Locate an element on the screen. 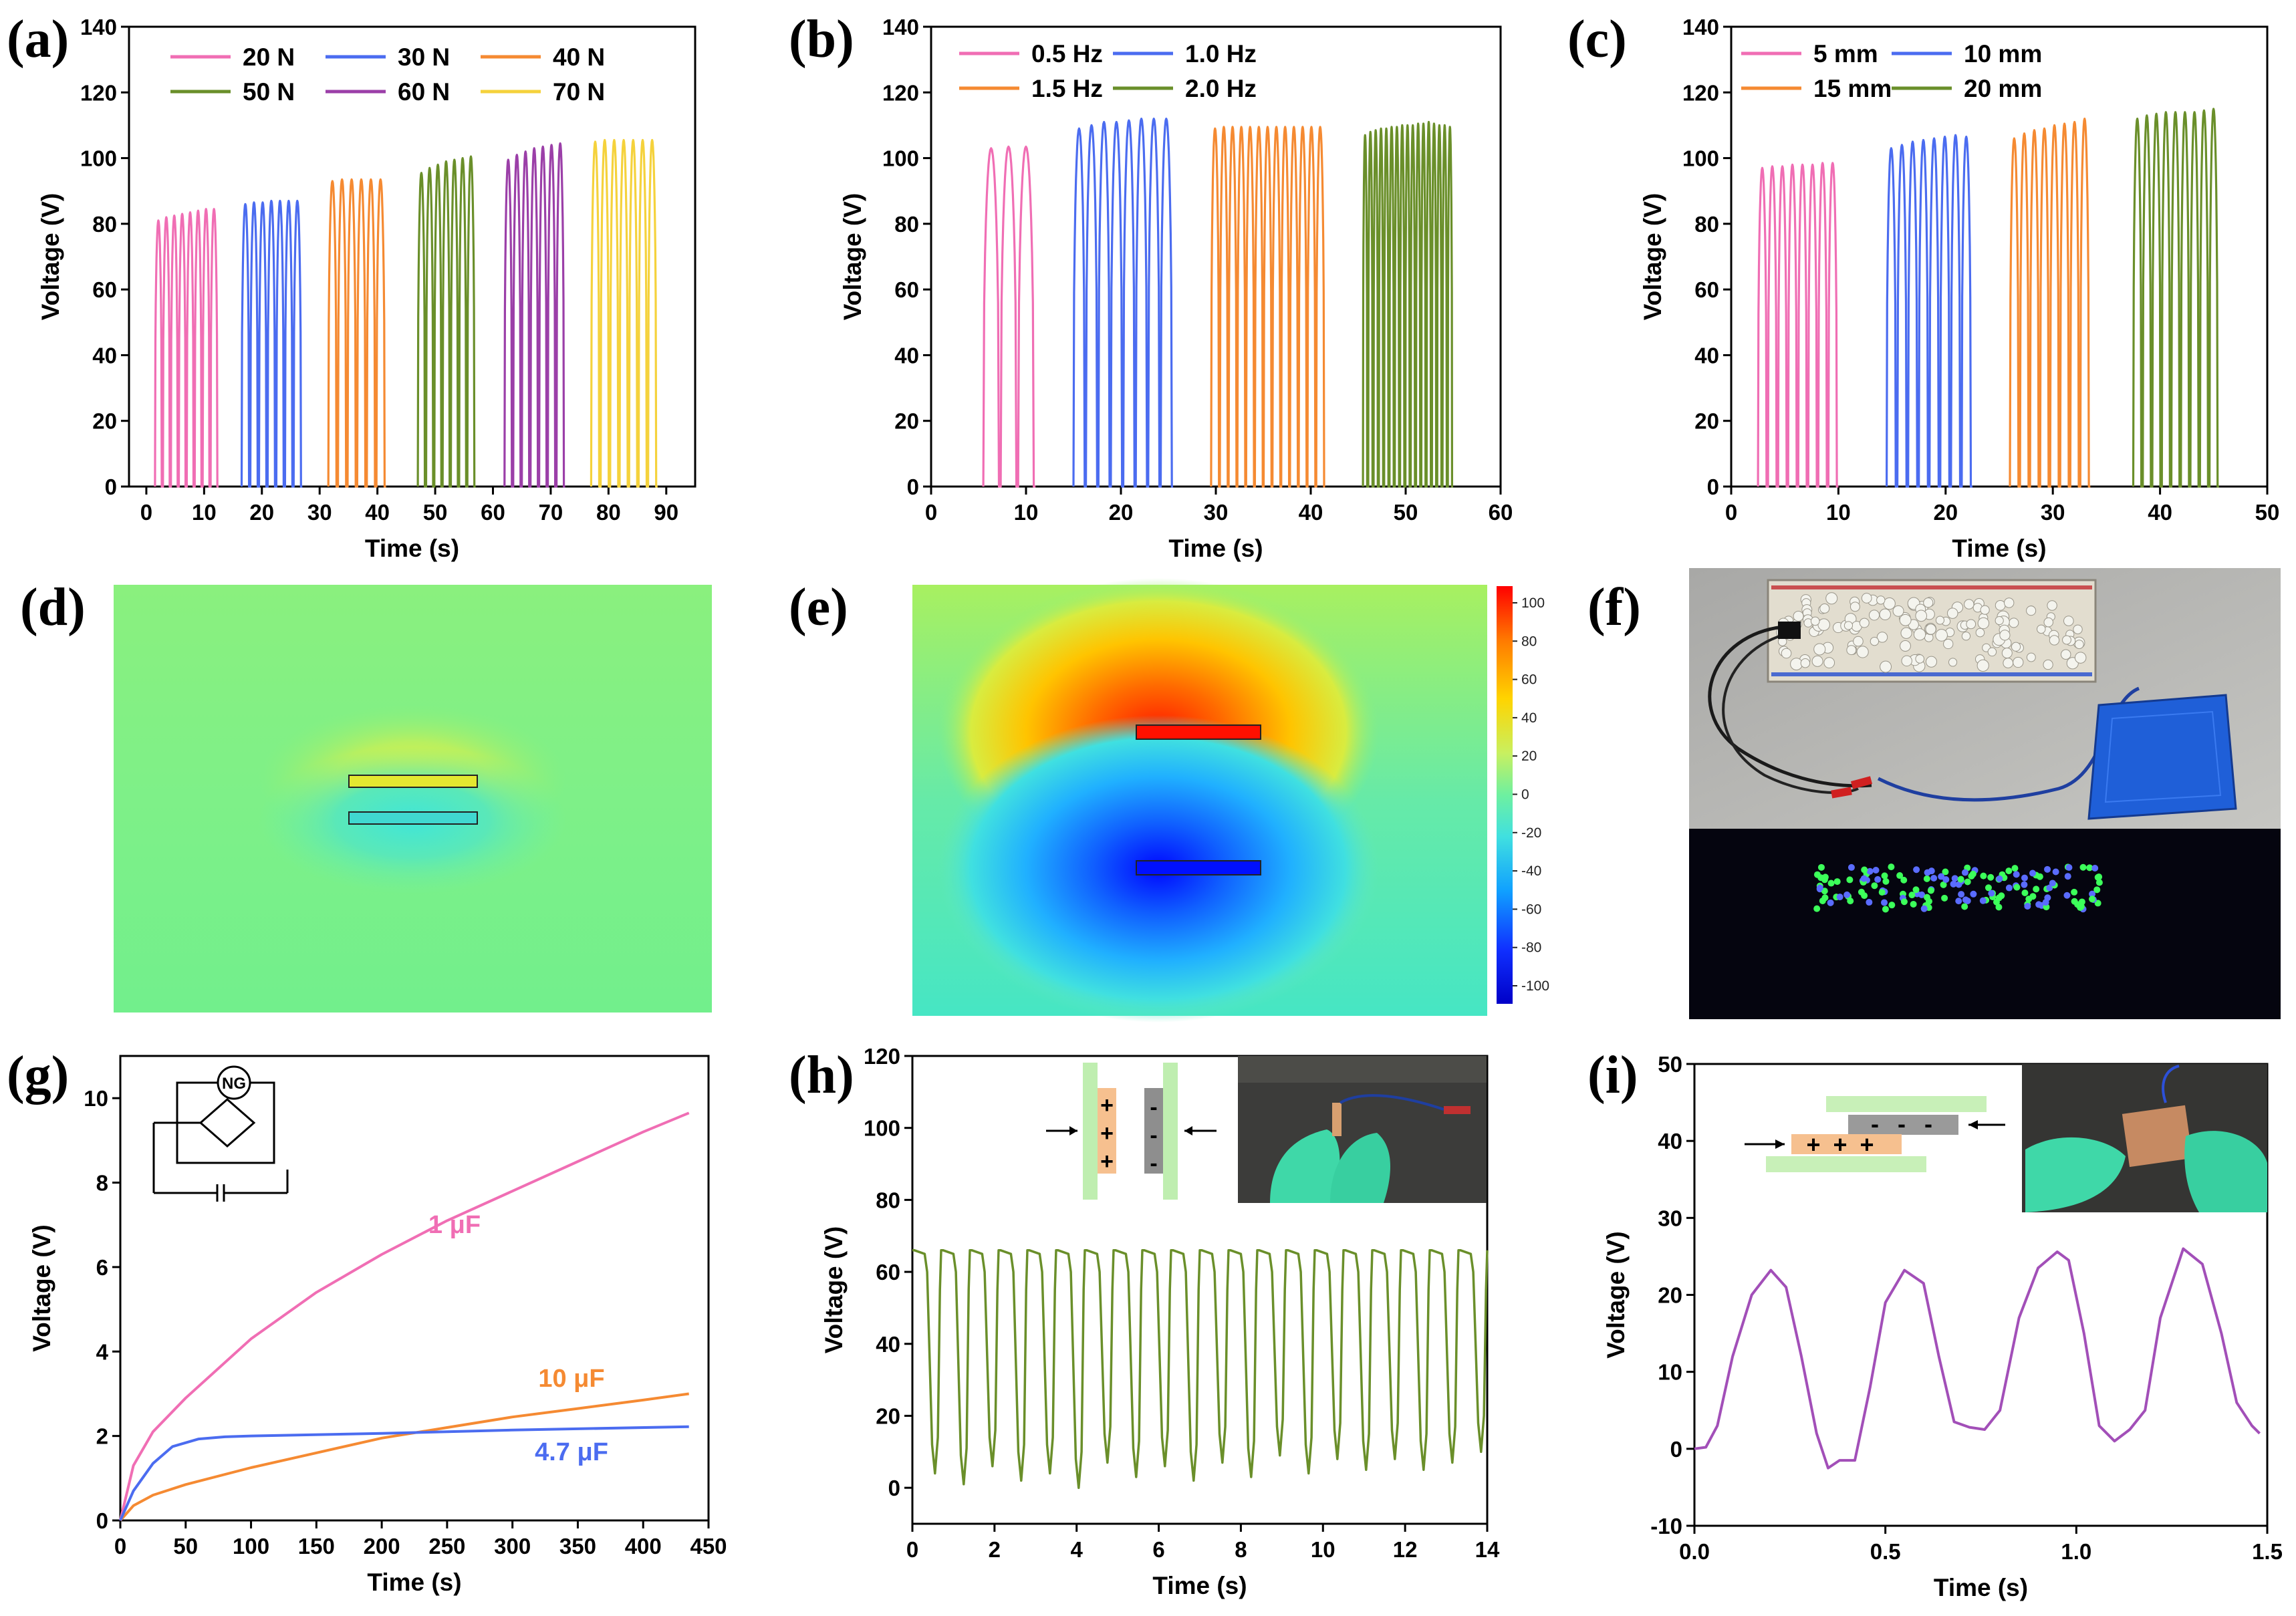  x-tick-label: 90 is located at coordinates (666, 512).